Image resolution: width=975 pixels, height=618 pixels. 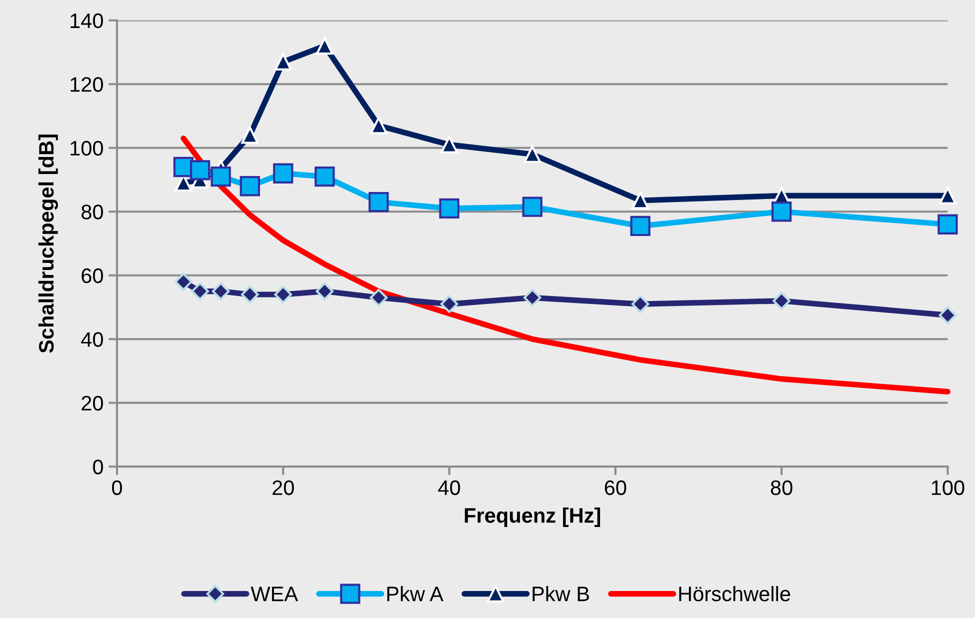 What do you see at coordinates (781, 488) in the screenshot?
I see `x-tick-label: 80` at bounding box center [781, 488].